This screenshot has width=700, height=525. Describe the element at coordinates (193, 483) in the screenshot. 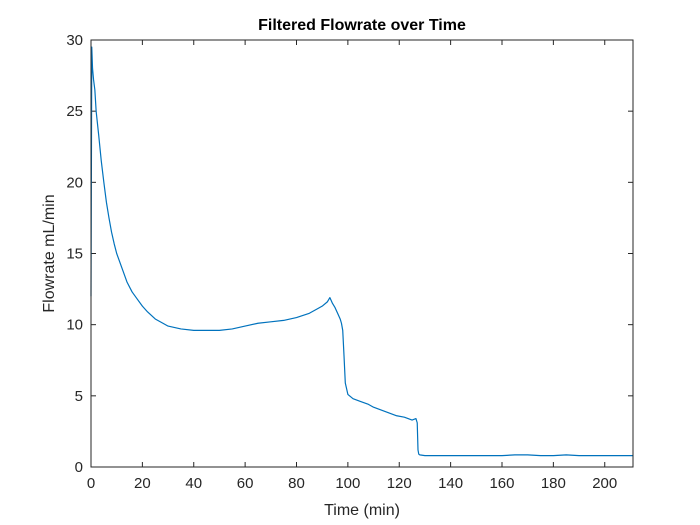

I see `x-tick-label: 40` at that location.